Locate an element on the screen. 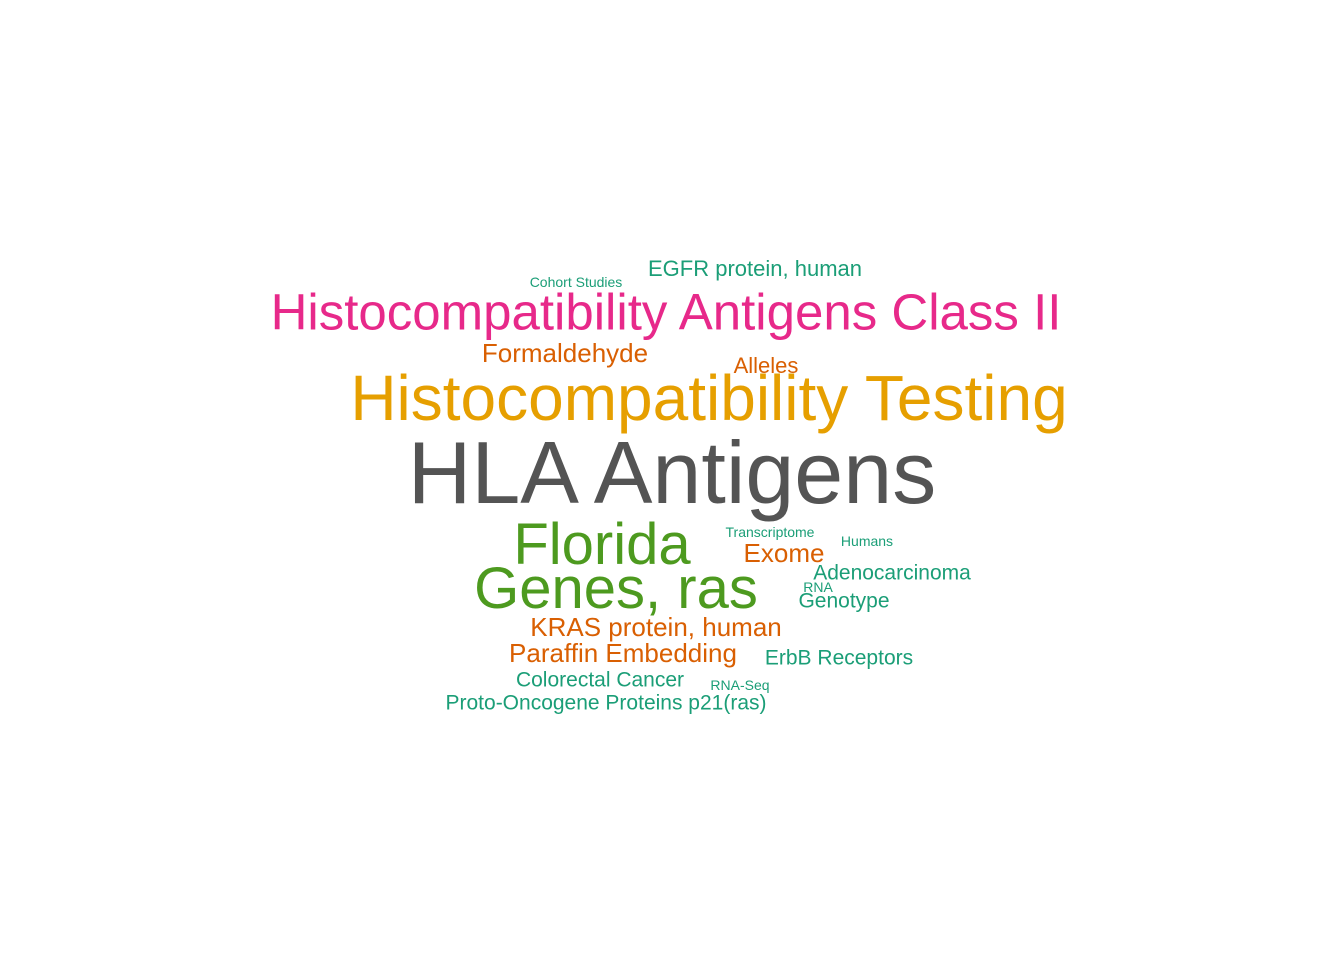 The width and height of the screenshot is (1344, 960). word-paraffin-embedding: Paraffin Embedding is located at coordinates (623, 653).